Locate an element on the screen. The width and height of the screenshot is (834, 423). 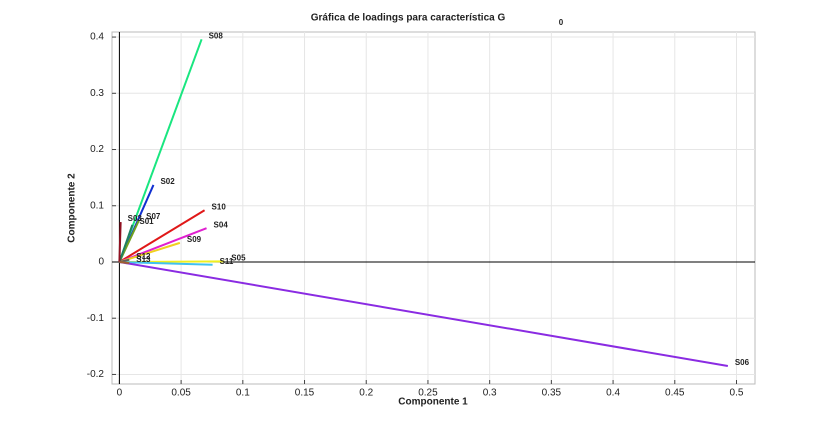
y-tick-label: -0.1 is located at coordinates (96, 318).